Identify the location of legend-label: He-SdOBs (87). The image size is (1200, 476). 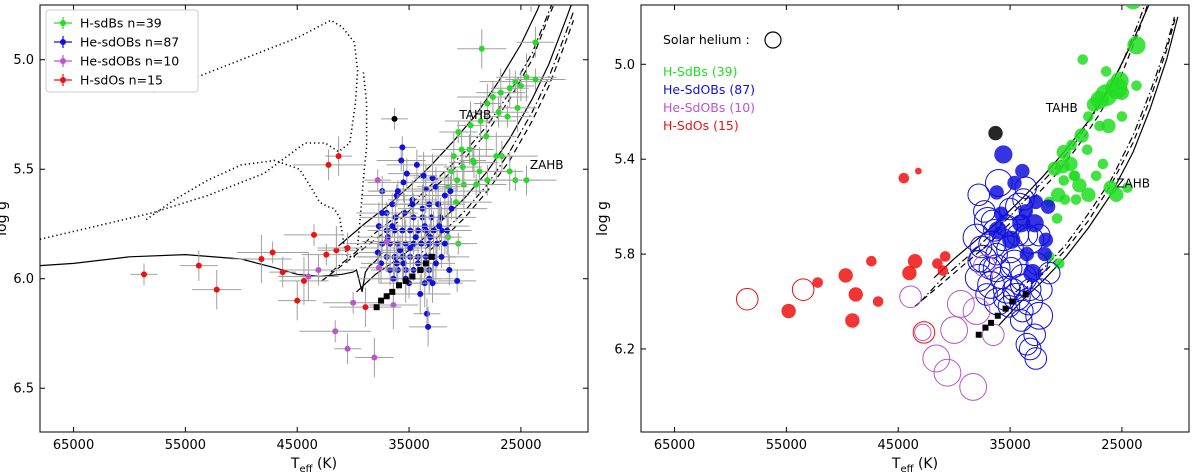
(709, 89).